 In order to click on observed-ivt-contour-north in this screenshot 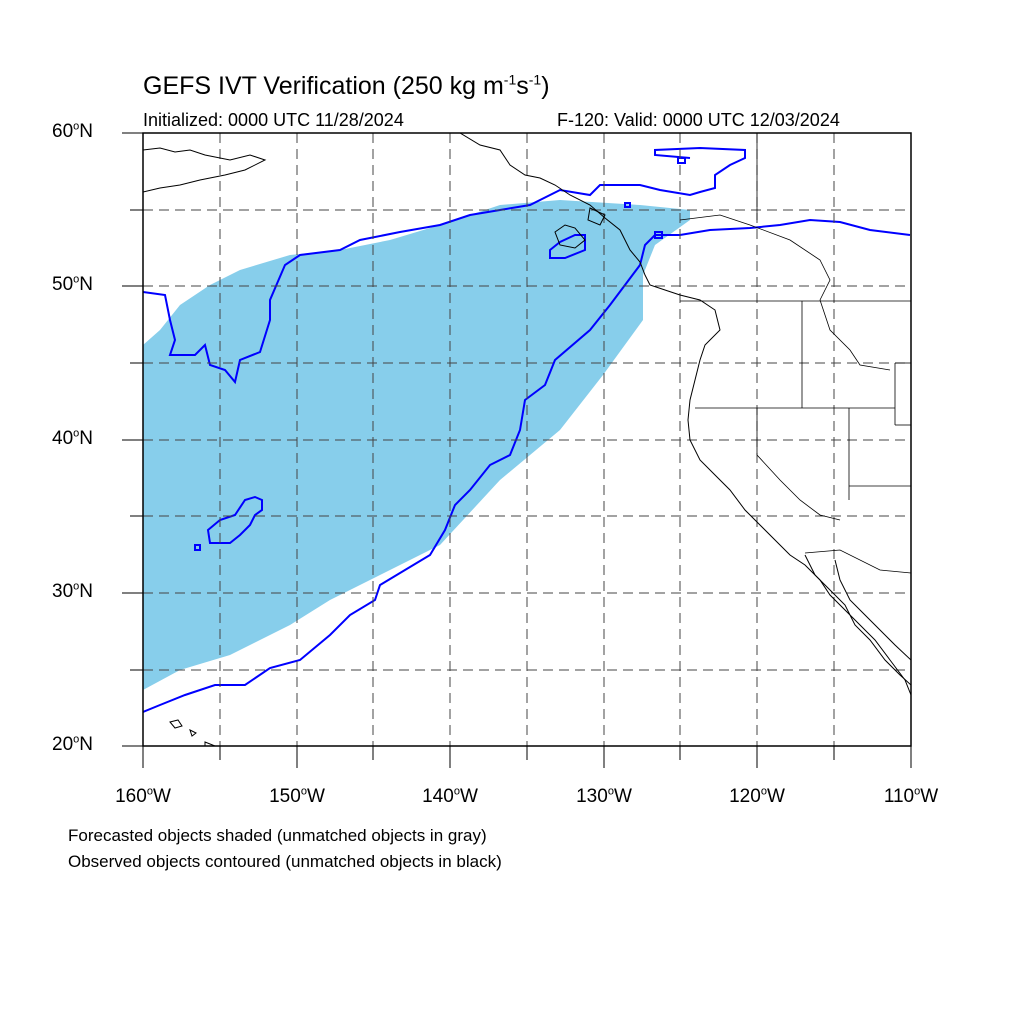, I will do `click(444, 265)`.